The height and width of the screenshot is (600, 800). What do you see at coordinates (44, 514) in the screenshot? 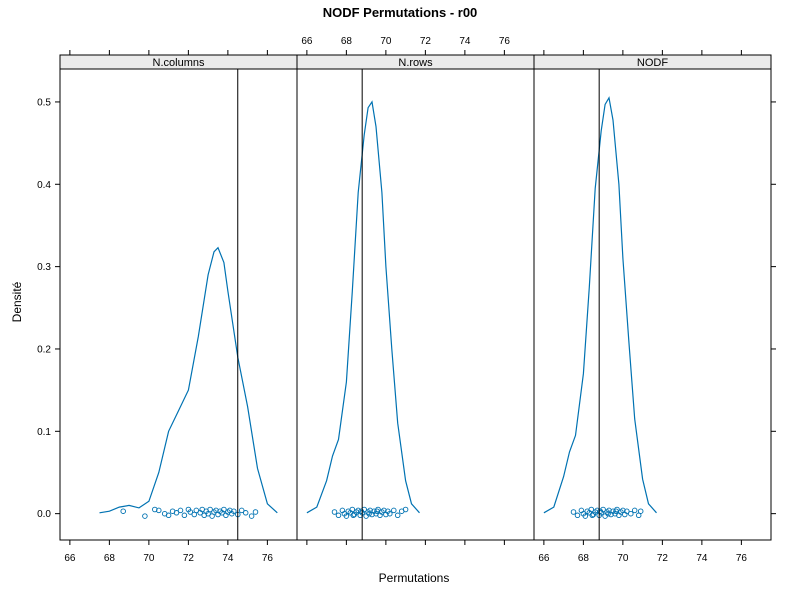
I see `y-tick-label: 0.0` at bounding box center [44, 514].